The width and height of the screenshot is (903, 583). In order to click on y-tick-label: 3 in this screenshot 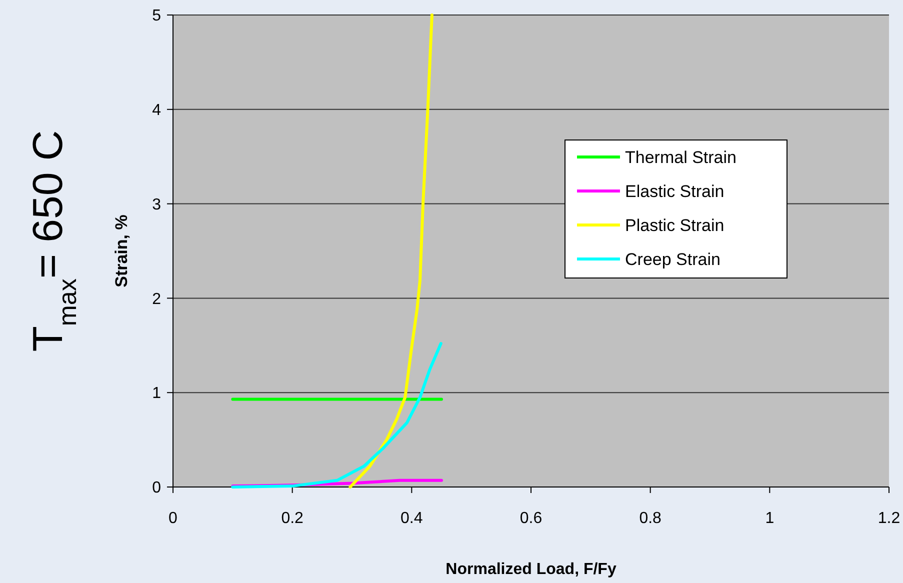, I will do `click(157, 205)`.